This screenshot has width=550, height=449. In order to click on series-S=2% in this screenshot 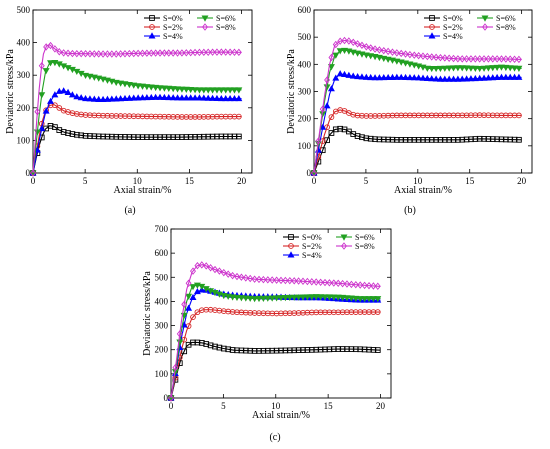, I will do `click(136, 139)`.